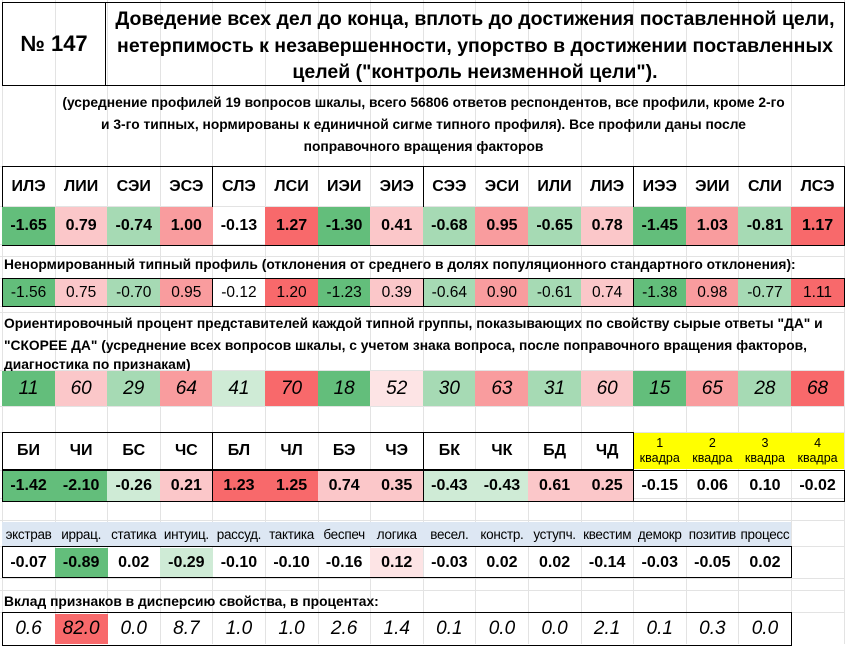  Describe the element at coordinates (607, 450) in the screenshot. I see `group-header-cell: ЧД` at that location.